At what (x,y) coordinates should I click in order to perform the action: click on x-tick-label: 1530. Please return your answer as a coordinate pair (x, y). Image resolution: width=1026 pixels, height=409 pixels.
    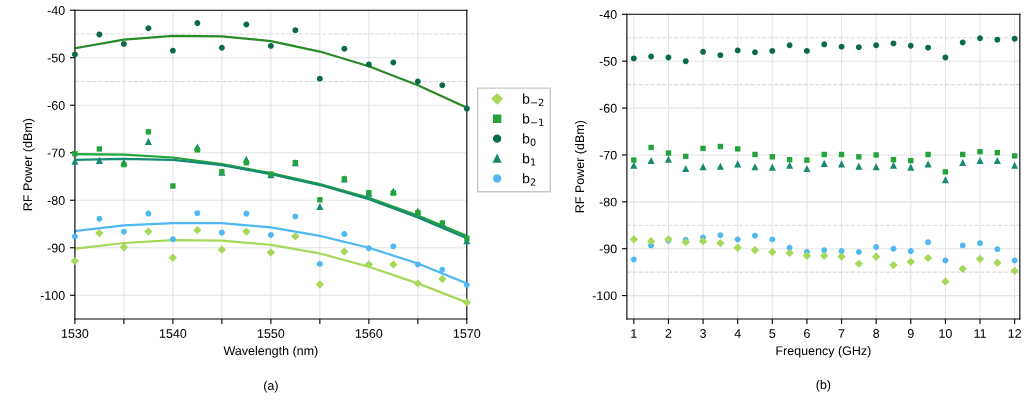
    Looking at the image, I should click on (75, 333).